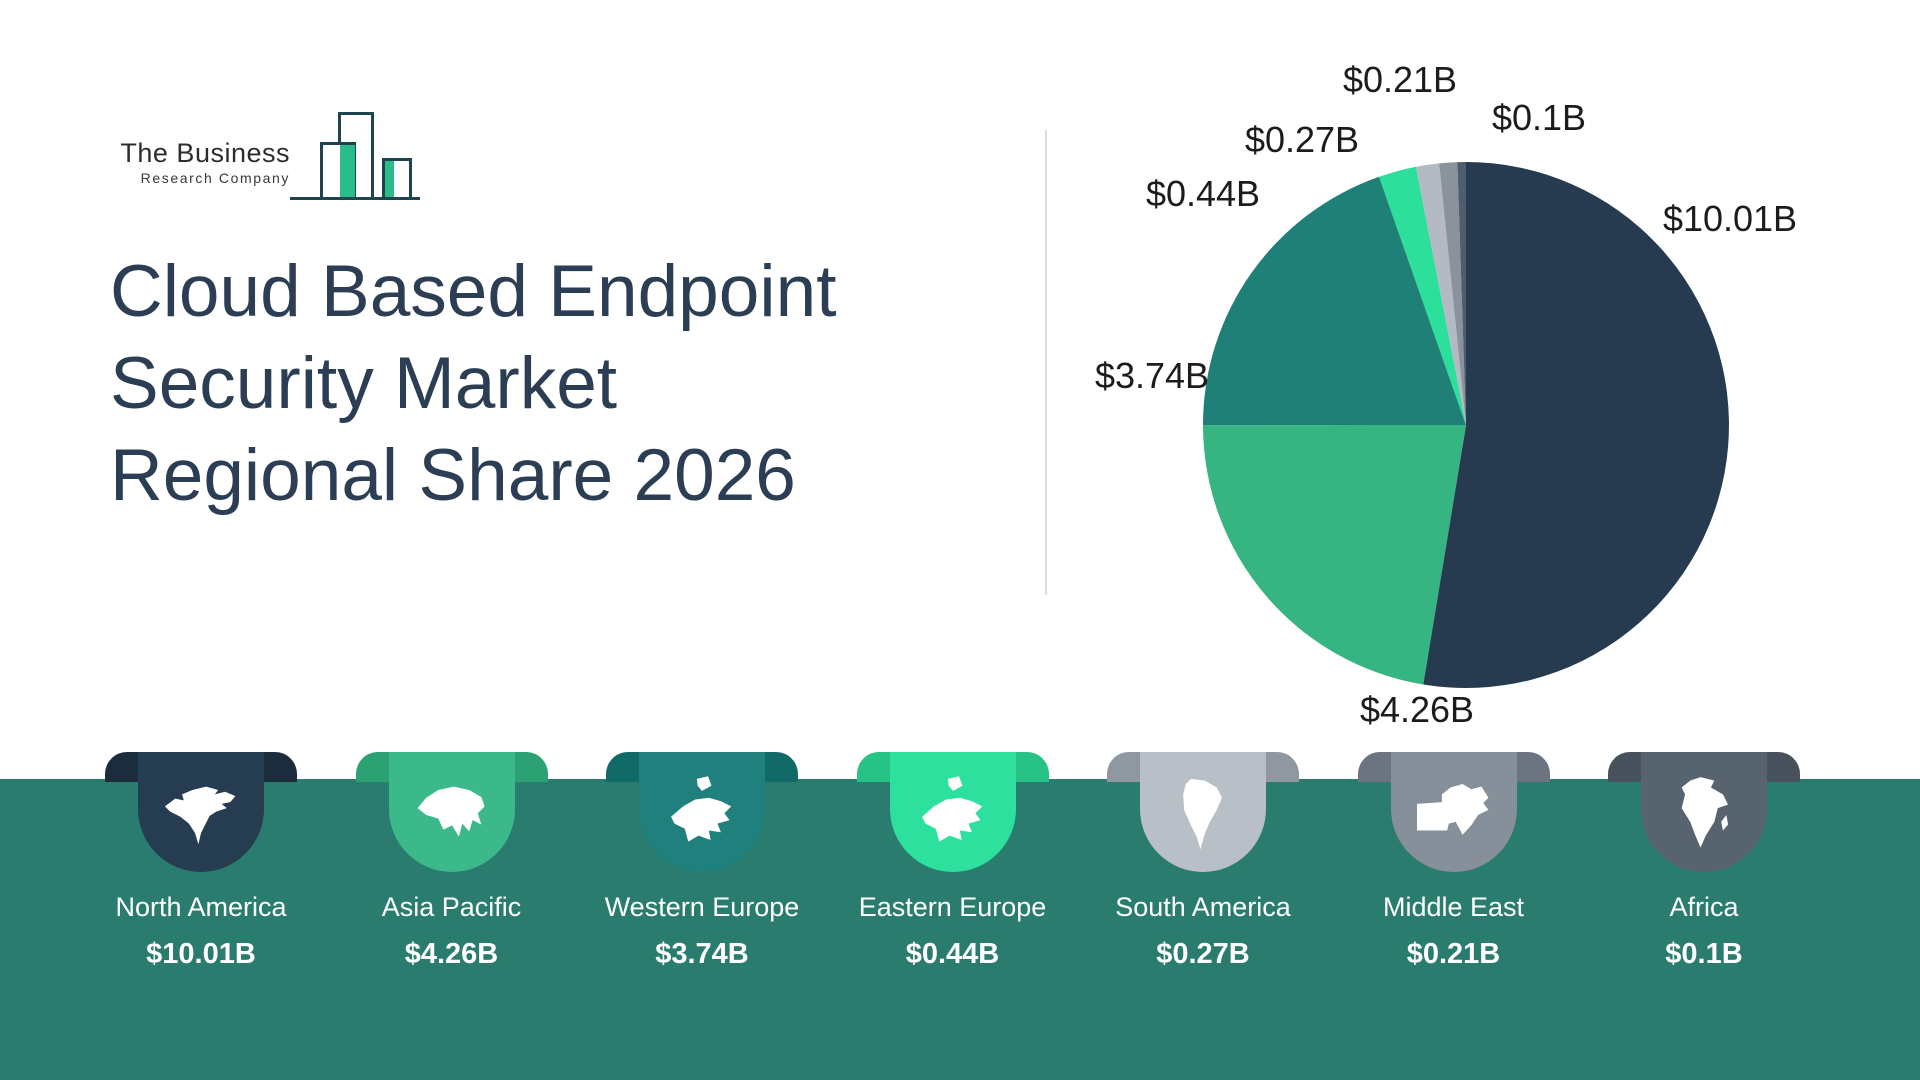 This screenshot has height=1080, width=1920. I want to click on region-name: Western Europe, so click(702, 907).